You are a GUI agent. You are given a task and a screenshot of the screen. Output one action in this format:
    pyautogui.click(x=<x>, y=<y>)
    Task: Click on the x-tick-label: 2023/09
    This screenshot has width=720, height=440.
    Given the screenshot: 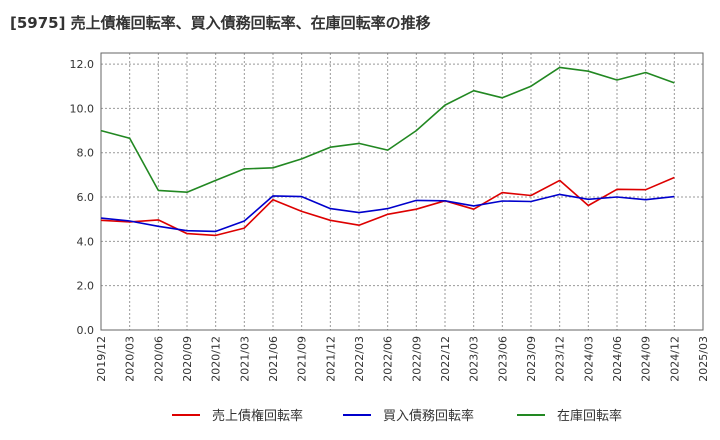 What is the action you would take?
    pyautogui.click(x=531, y=359)
    